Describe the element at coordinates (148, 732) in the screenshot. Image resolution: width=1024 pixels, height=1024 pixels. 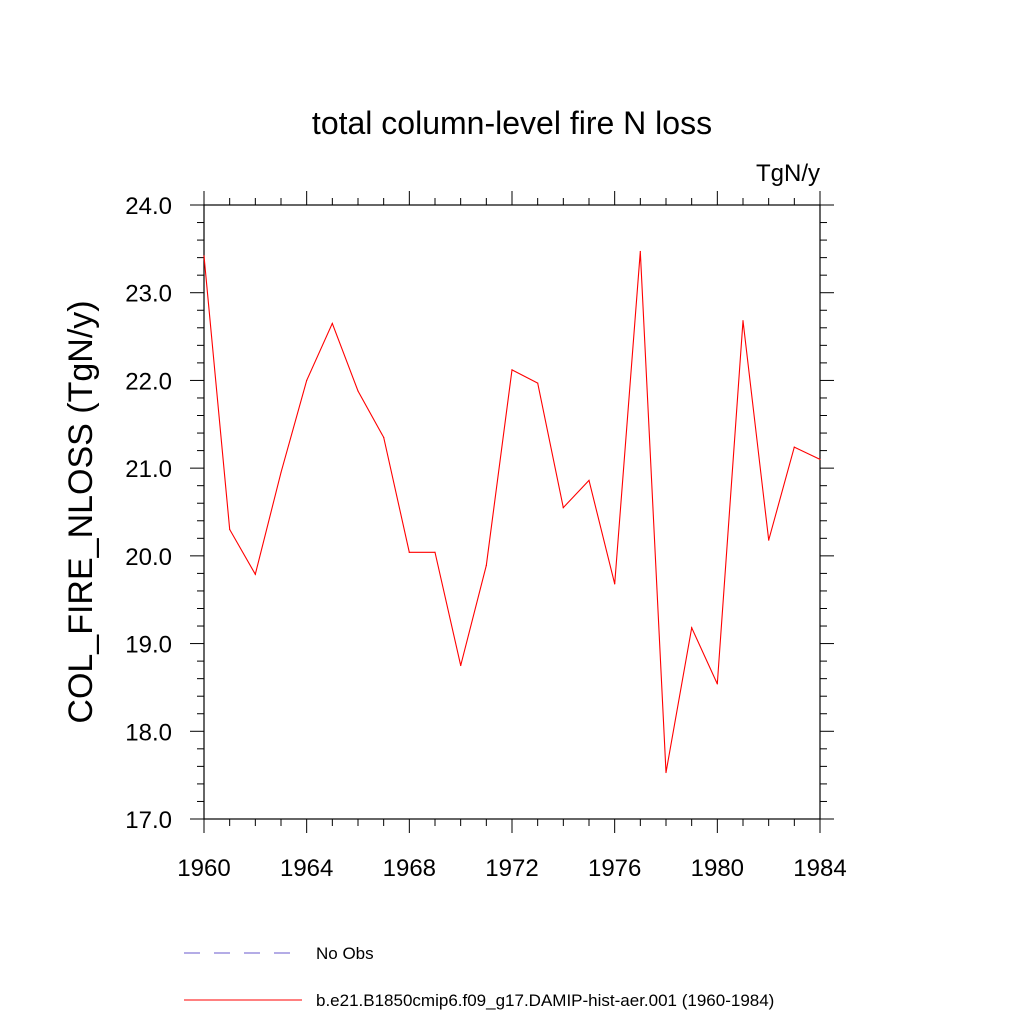
I see `y-tick-label: 18.0` at that location.